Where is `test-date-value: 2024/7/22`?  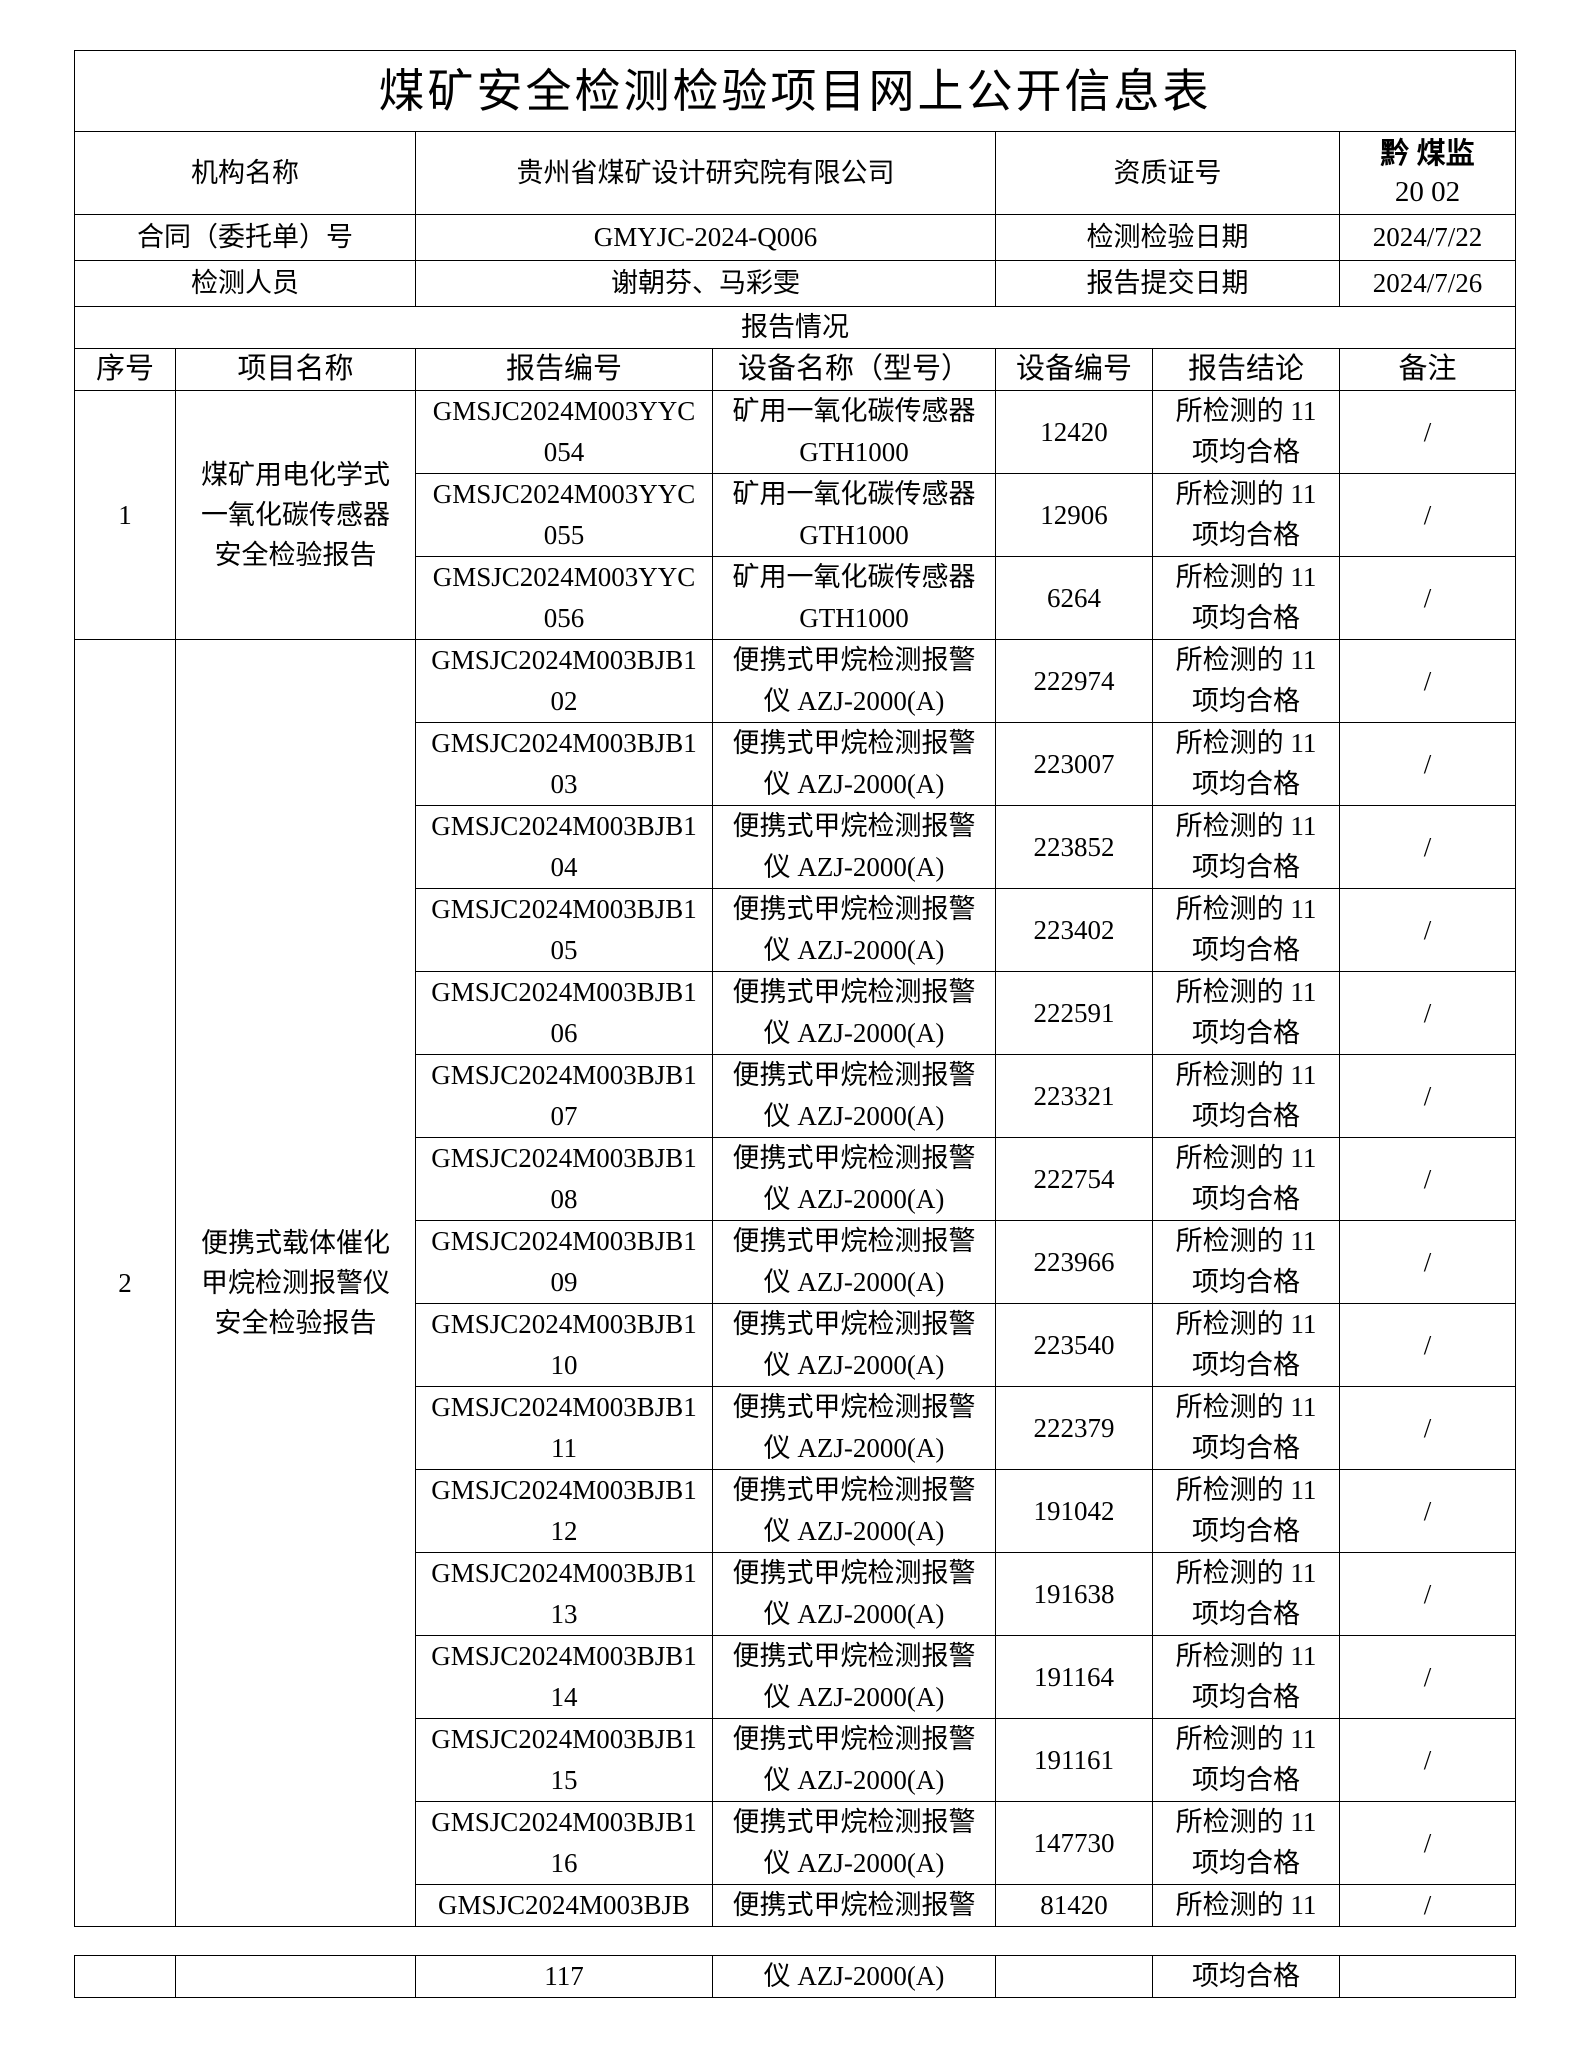 test-date-value: 2024/7/22 is located at coordinates (1427, 237).